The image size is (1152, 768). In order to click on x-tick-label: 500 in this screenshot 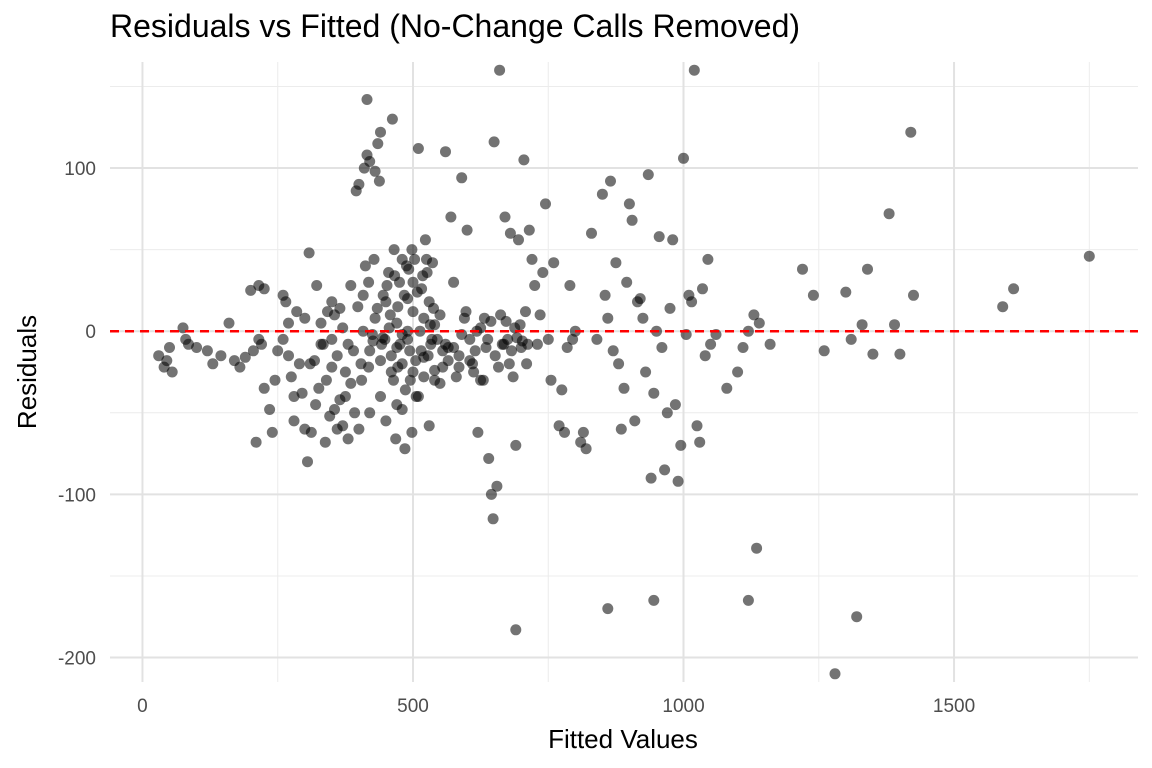, I will do `click(413, 706)`.